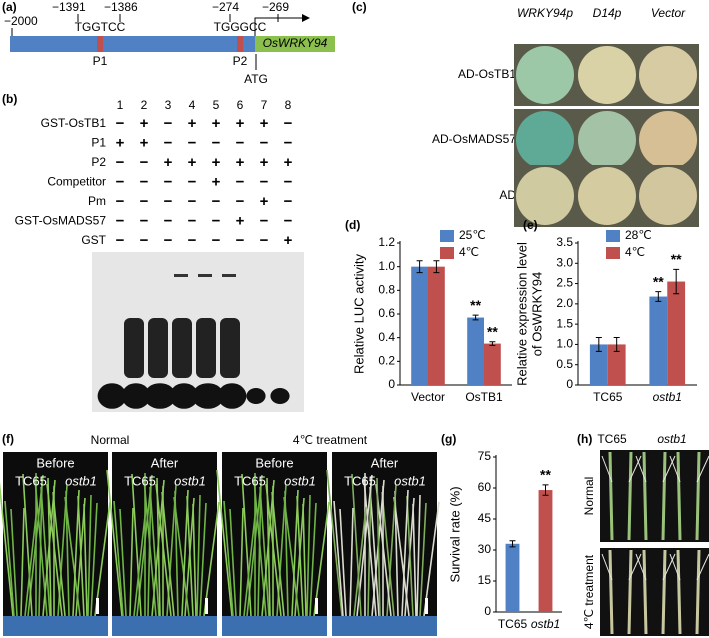 The width and height of the screenshot is (709, 638). Describe the element at coordinates (121, 7) in the screenshot. I see `position-label: −1386` at that location.